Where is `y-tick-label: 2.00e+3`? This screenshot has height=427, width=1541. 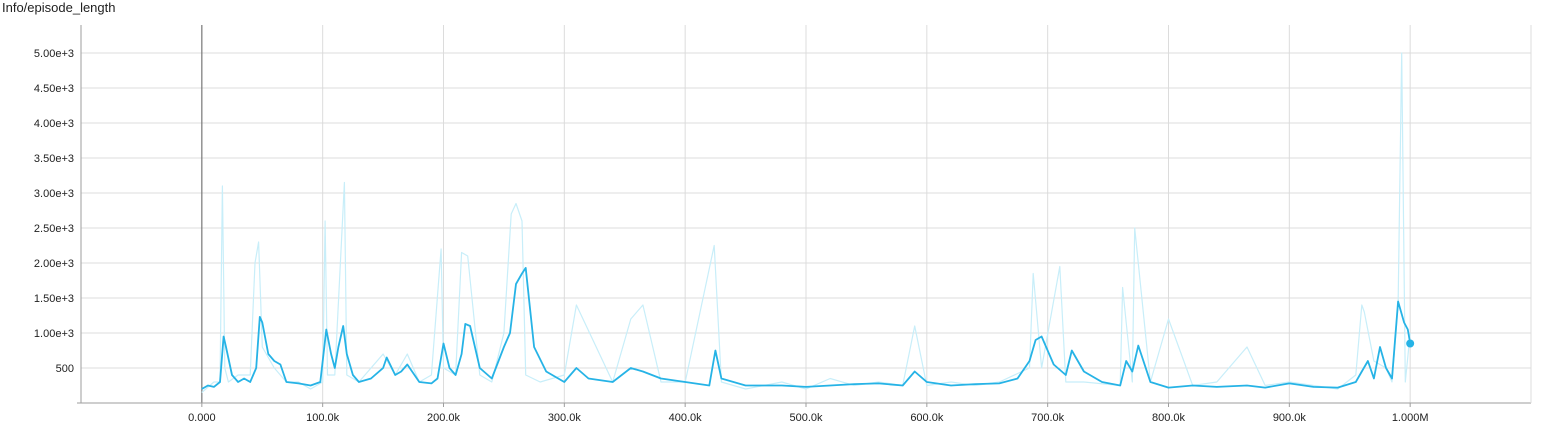 y-tick-label: 2.00e+3 is located at coordinates (54, 264).